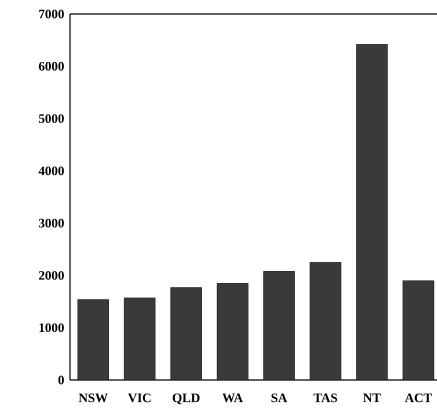 This screenshot has height=417, width=437. What do you see at coordinates (139, 398) in the screenshot?
I see `x-tick-label: VIC` at bounding box center [139, 398].